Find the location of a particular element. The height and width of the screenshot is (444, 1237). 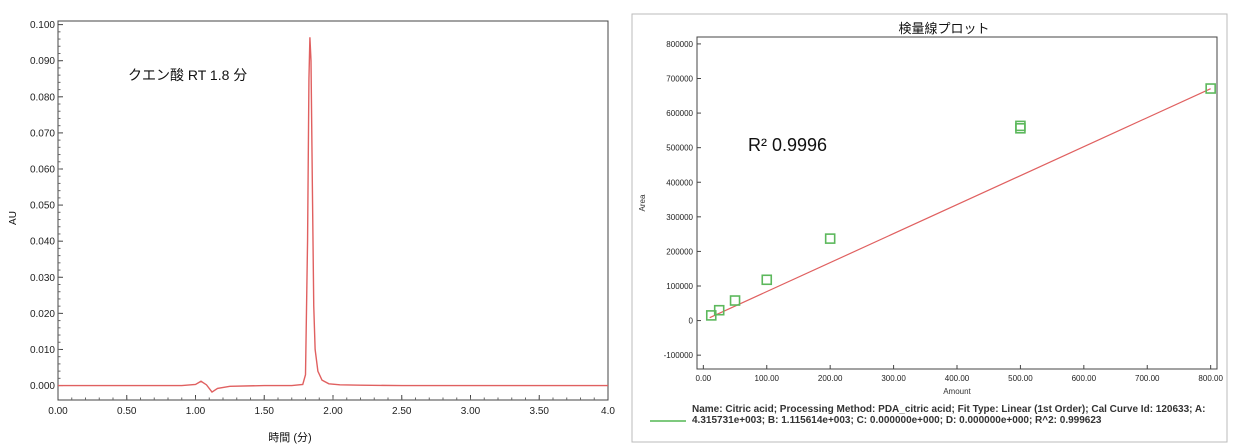

chromatogram-y-tick-label: 0.090 is located at coordinates (42, 61).